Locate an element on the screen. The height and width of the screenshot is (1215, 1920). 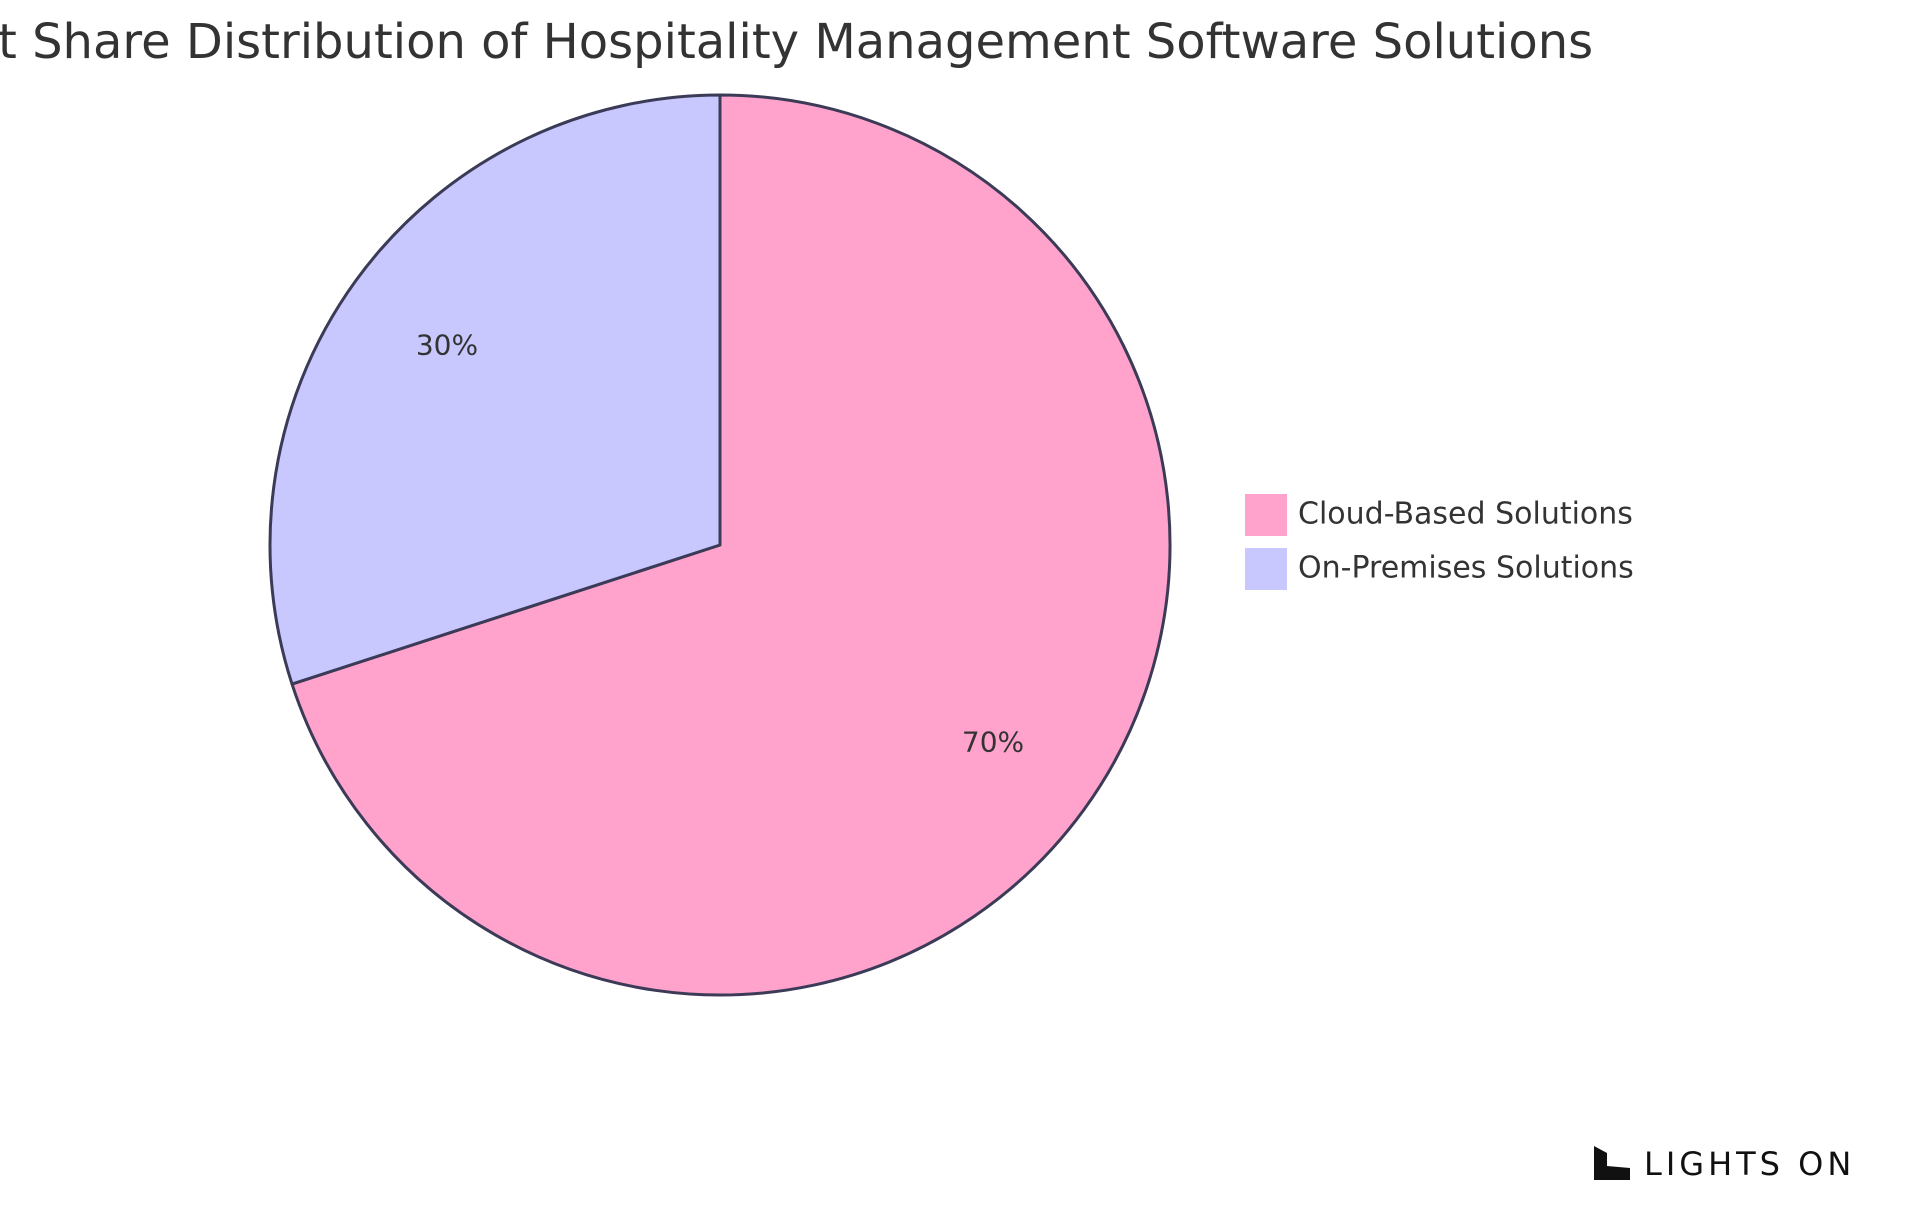
lights-on-logo-icon is located at coordinates (1612, 1163).